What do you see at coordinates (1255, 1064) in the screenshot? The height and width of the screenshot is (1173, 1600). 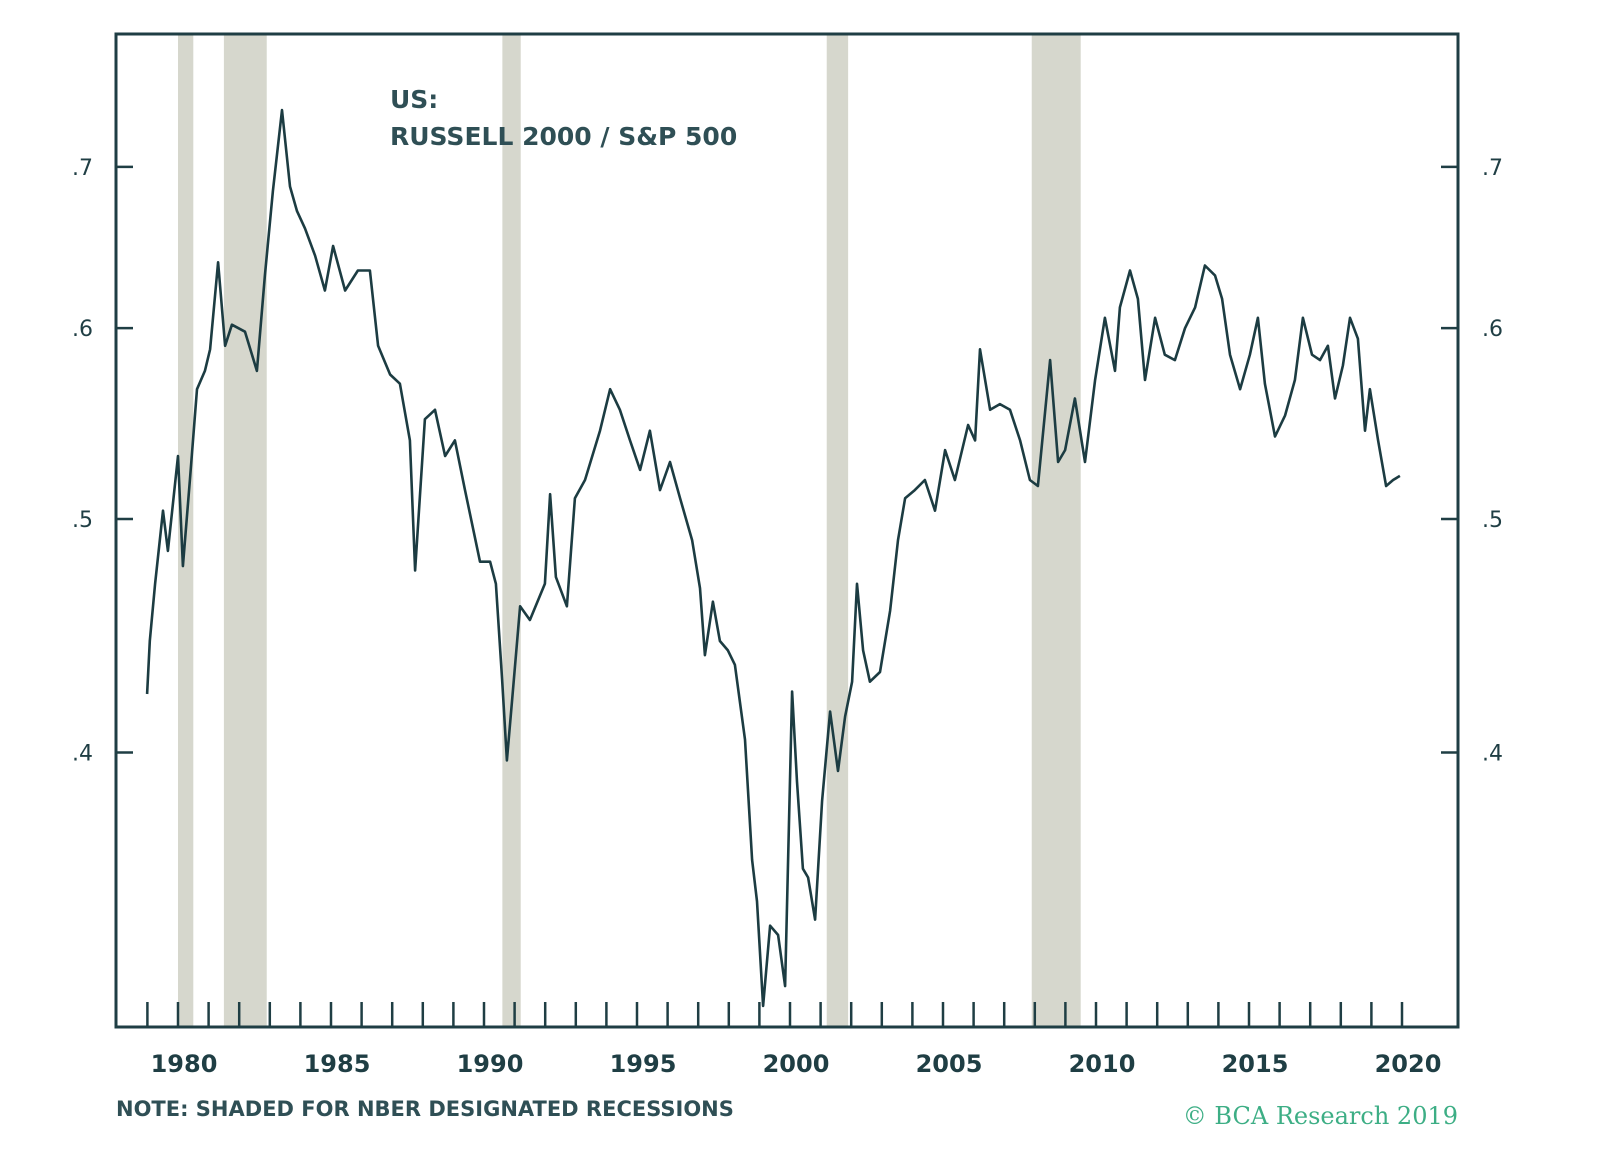 I see `x-tick-label: 2015` at bounding box center [1255, 1064].